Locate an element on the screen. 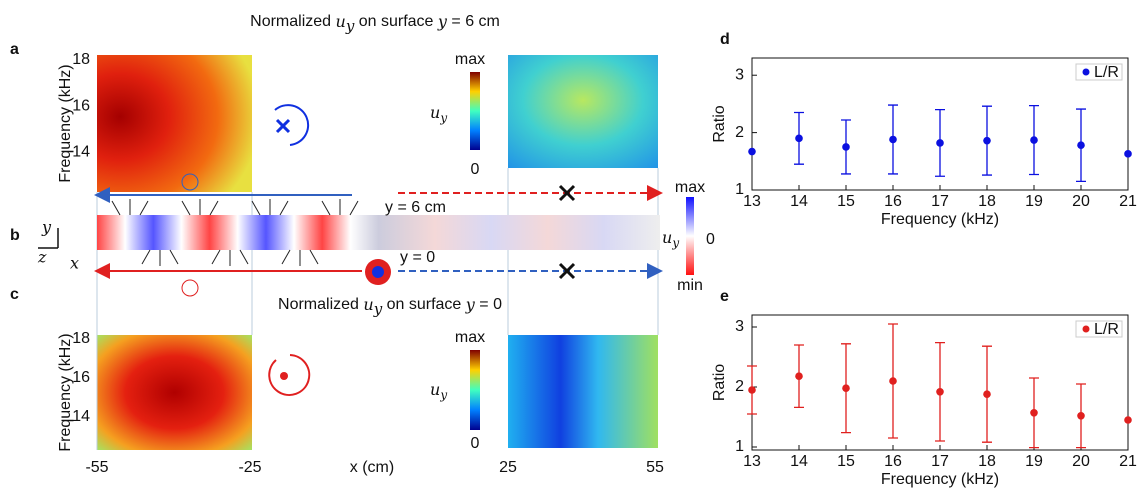 Image resolution: width=1137 pixels, height=495 pixels. tick-label: -55 is located at coordinates (96, 467).